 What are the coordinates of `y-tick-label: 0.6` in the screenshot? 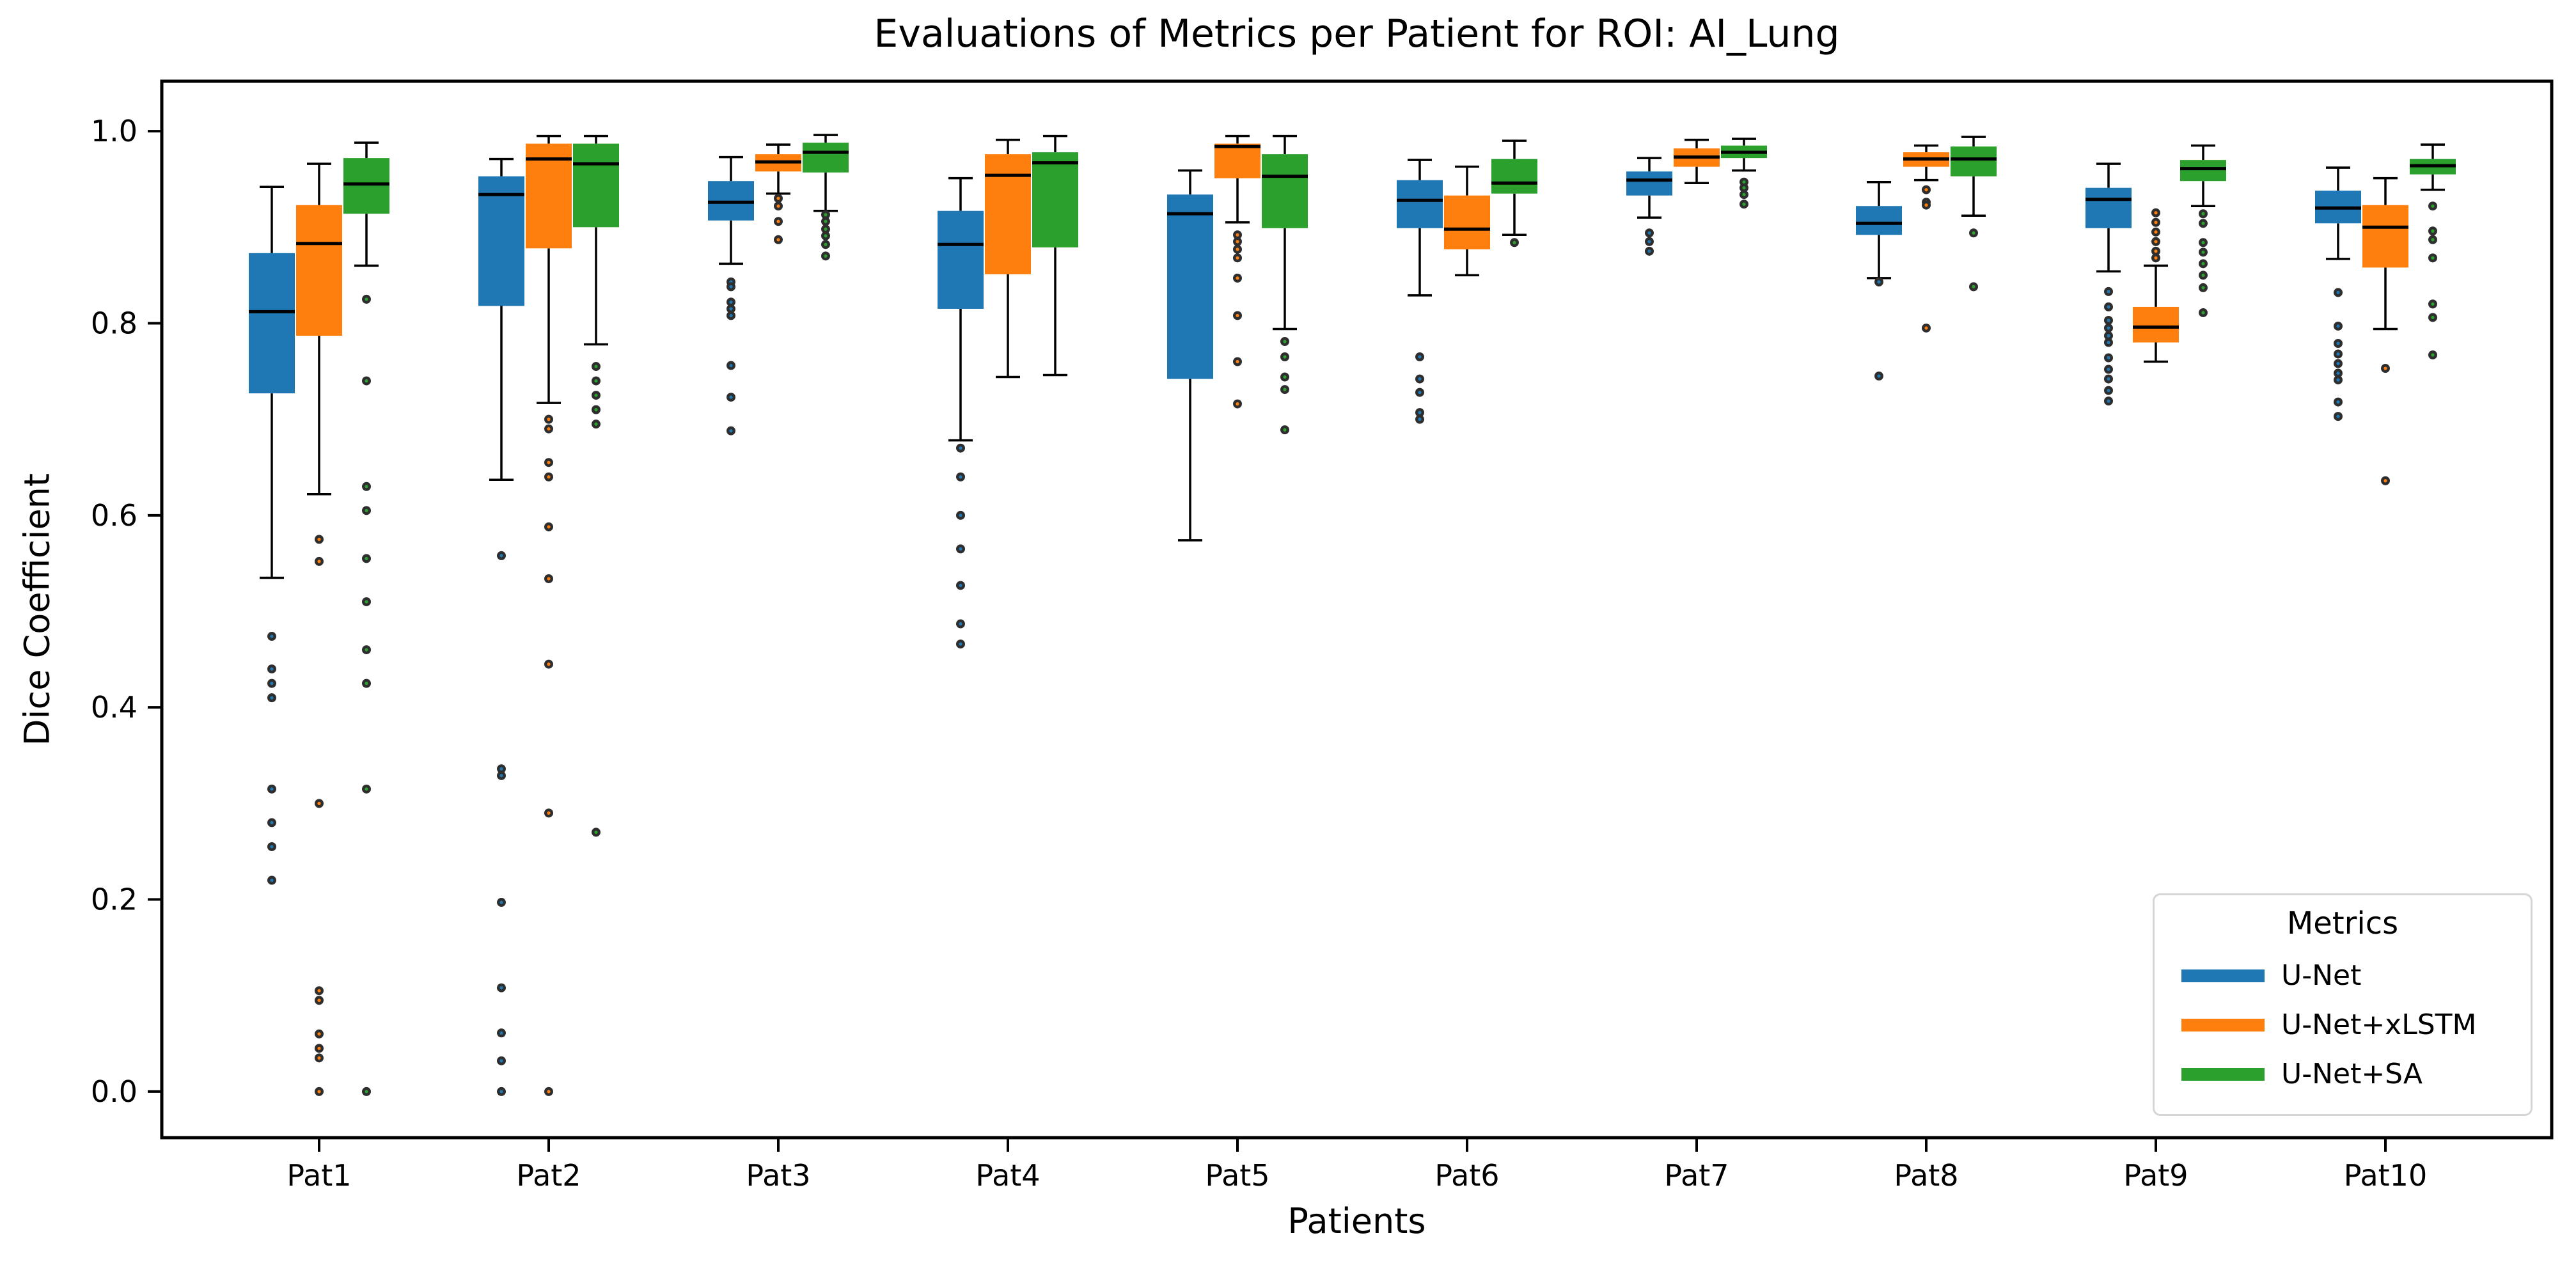 It's located at (114, 515).